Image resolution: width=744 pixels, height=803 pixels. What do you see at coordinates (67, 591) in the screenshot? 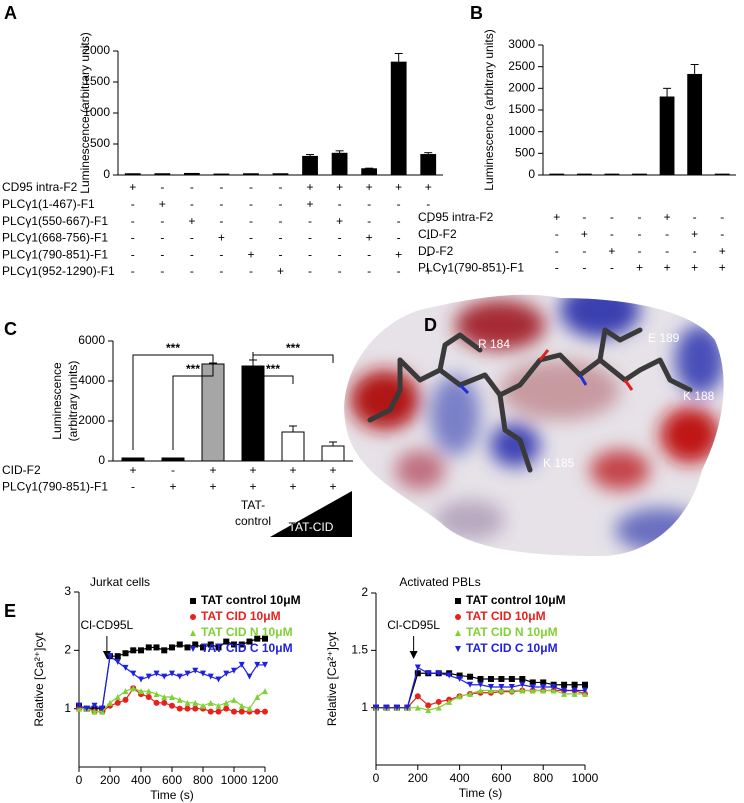
I see `y-tick-label: 3` at bounding box center [67, 591].